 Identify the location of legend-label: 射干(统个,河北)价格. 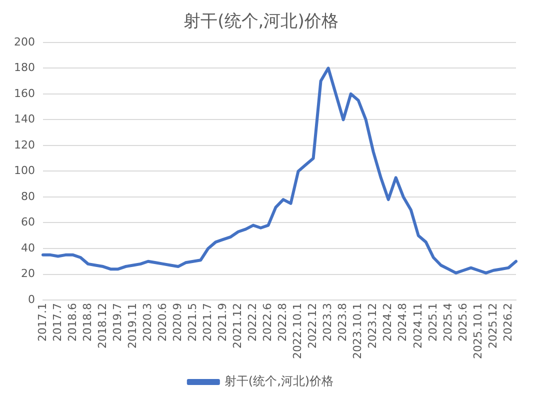
(279, 381).